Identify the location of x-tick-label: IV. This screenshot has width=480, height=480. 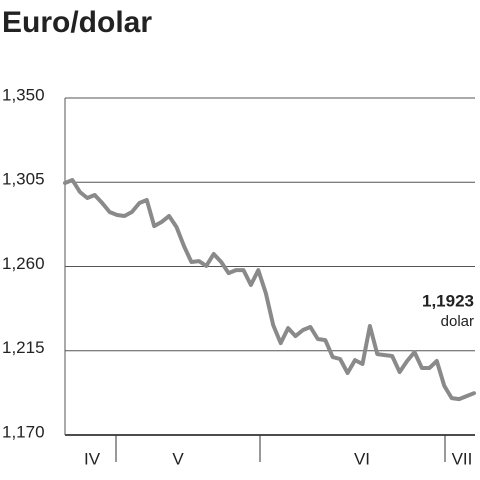
(92, 458).